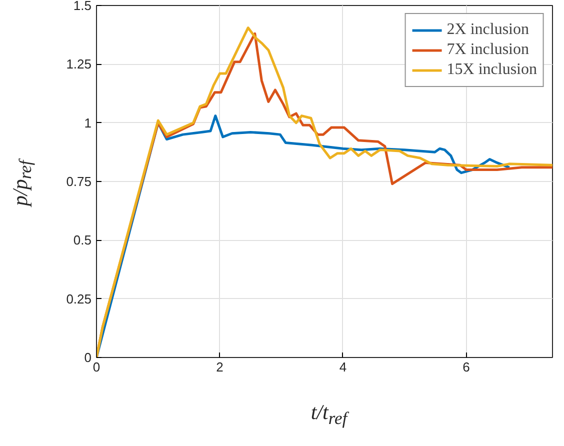  Describe the element at coordinates (329, 414) in the screenshot. I see `x-axis-title: t/t$_{ref}$` at that location.